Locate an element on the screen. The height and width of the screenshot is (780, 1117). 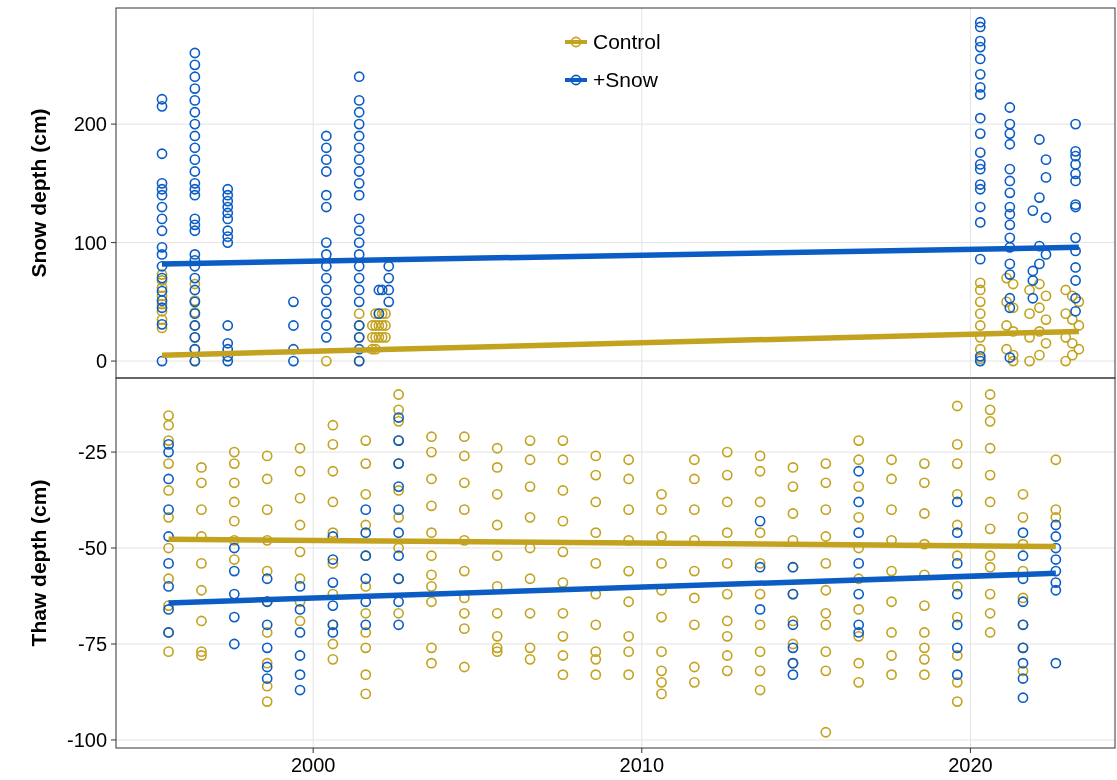
y-tick-label: -50 is located at coordinates (92, 548).